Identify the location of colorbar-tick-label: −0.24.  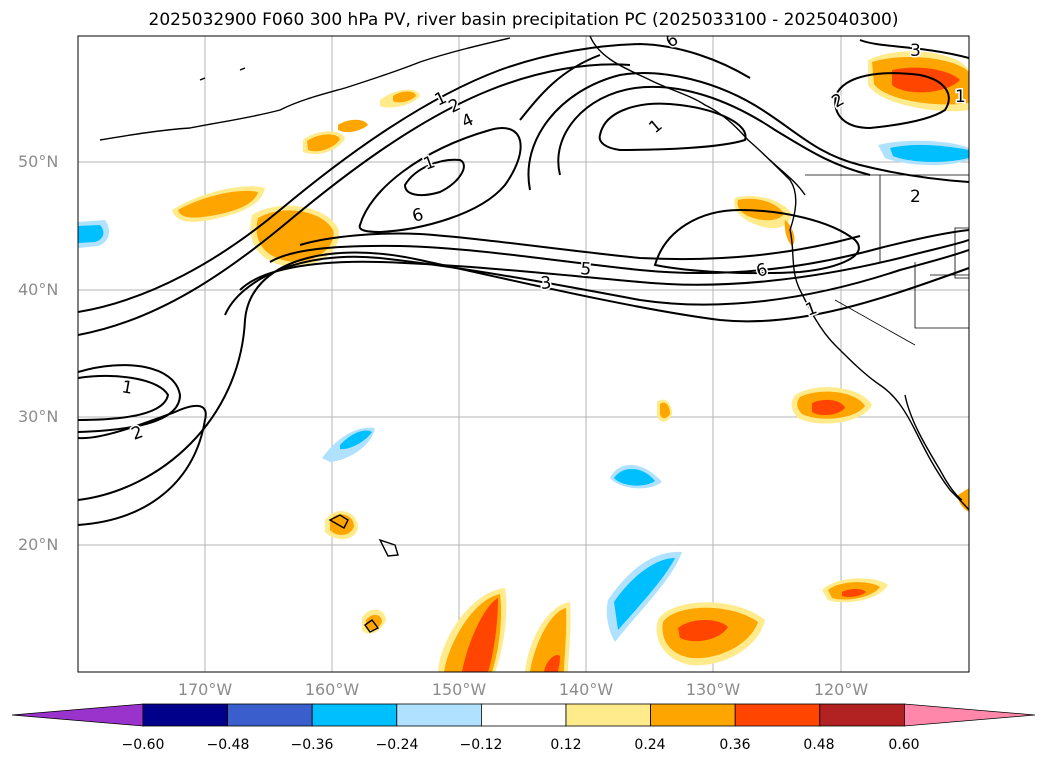
(397, 745).